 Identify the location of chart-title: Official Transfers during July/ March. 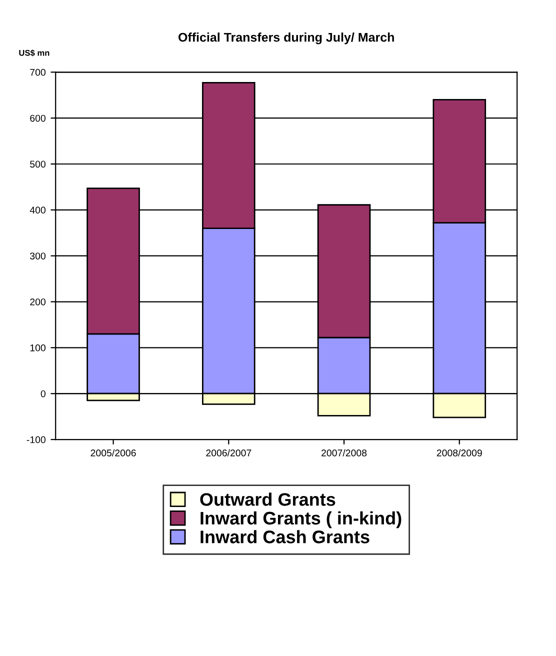
(286, 38).